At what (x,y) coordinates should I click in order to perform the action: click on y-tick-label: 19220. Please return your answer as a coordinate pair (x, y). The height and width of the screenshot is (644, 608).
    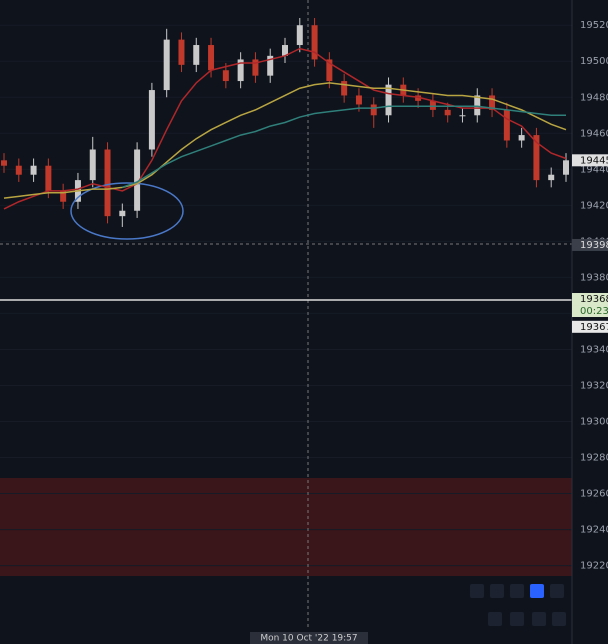
    Looking at the image, I should click on (594, 566).